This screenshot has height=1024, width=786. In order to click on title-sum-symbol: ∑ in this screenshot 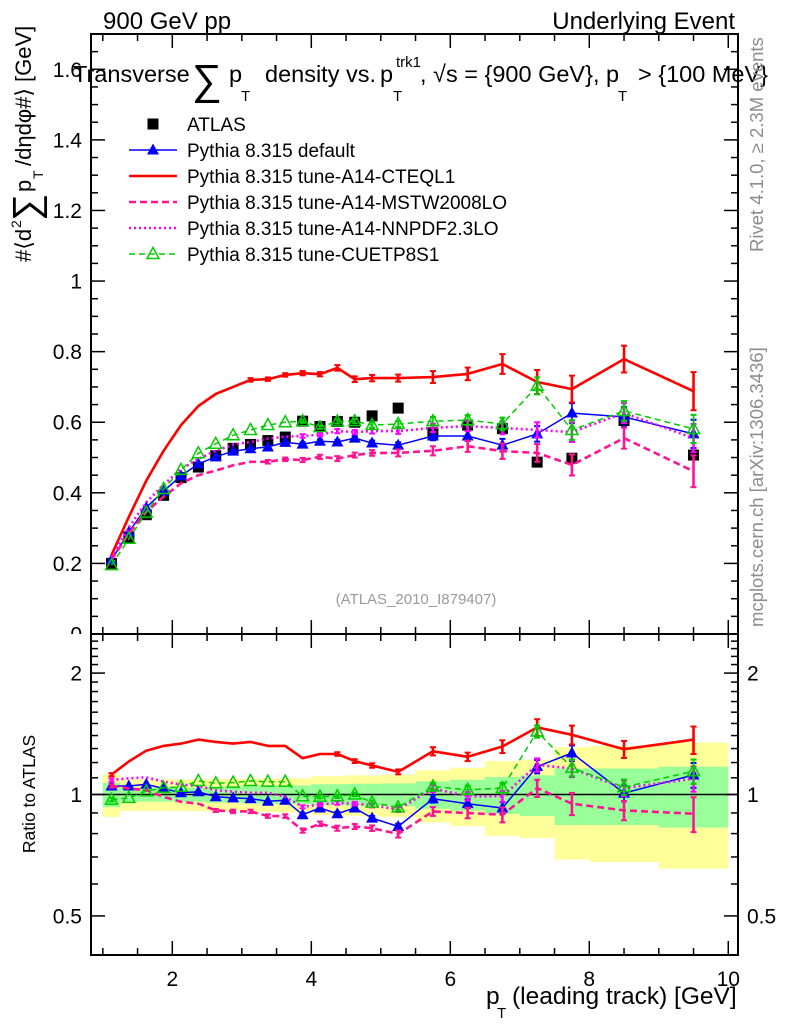, I will do `click(207, 79)`.